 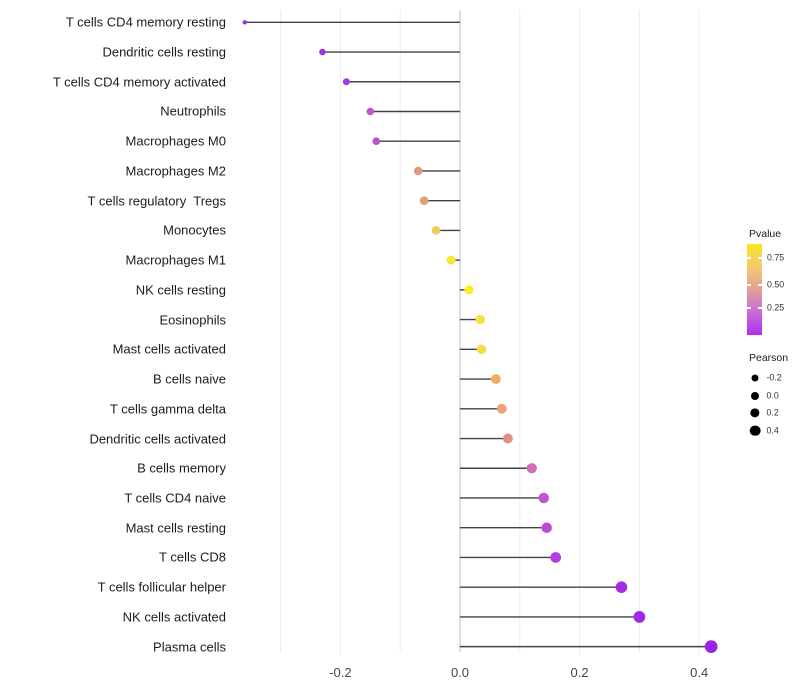 What do you see at coordinates (169, 349) in the screenshot?
I see `y-axis-label: Mast cells activated` at bounding box center [169, 349].